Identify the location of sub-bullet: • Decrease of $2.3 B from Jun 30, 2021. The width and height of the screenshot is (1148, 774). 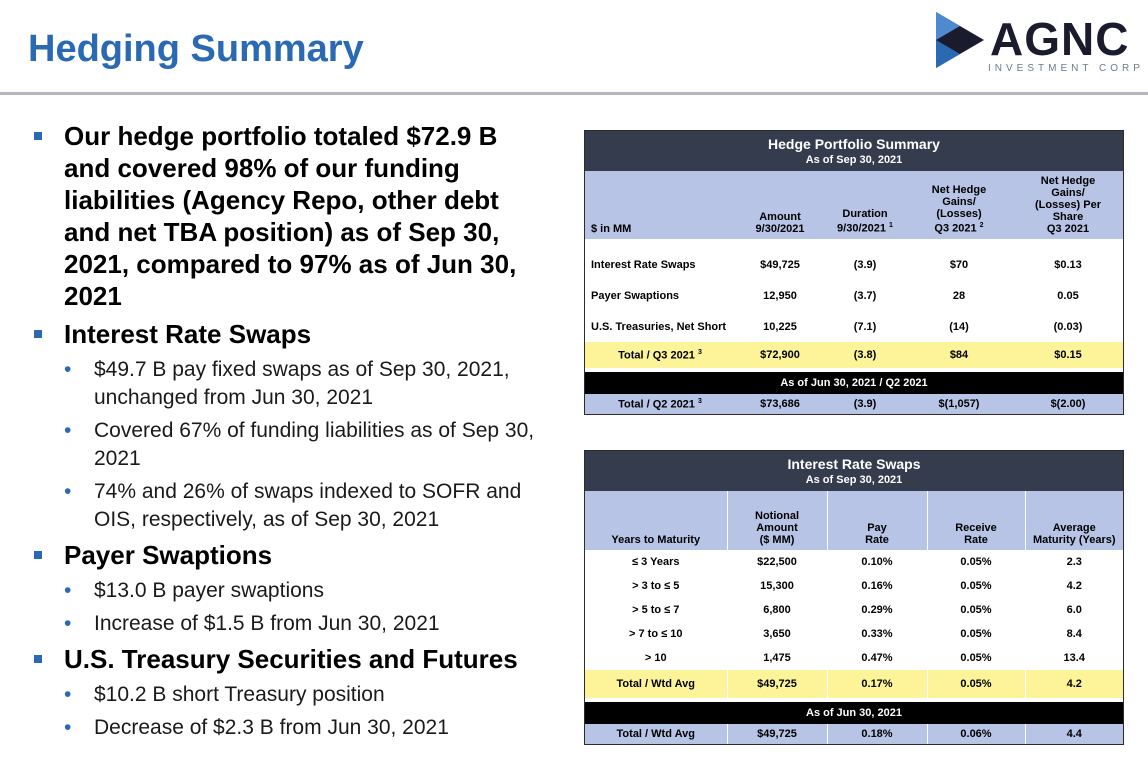
(285, 728).